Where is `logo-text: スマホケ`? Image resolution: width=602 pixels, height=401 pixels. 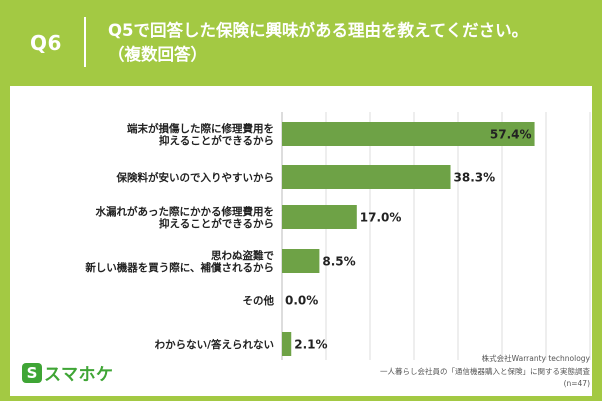
logo-text: スマホケ is located at coordinates (79, 375).